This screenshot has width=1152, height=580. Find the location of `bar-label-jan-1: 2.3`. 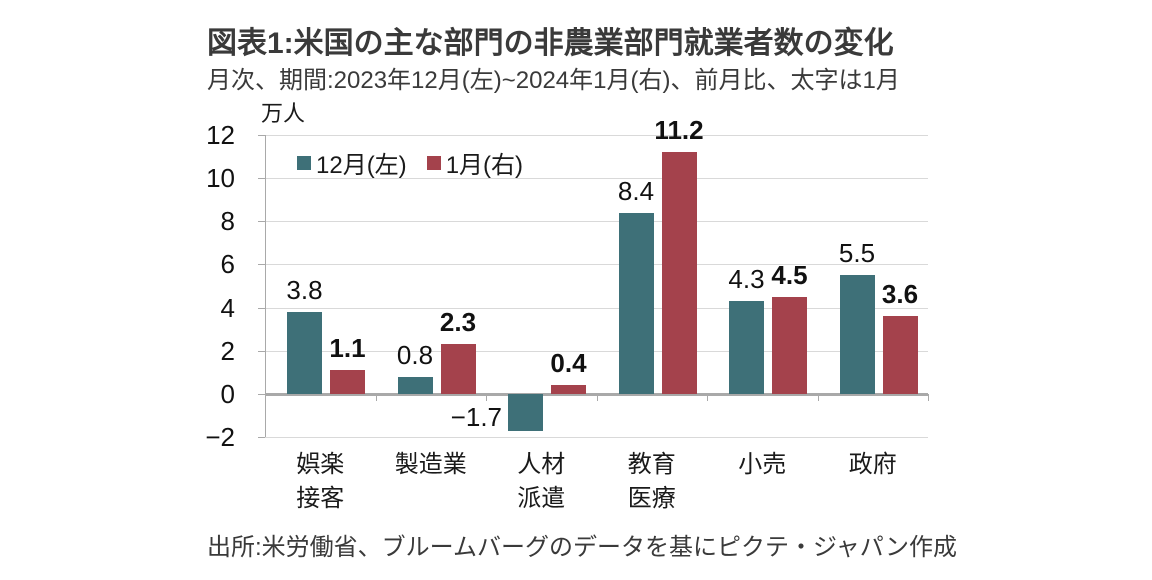

bar-label-jan-1: 2.3 is located at coordinates (458, 322).